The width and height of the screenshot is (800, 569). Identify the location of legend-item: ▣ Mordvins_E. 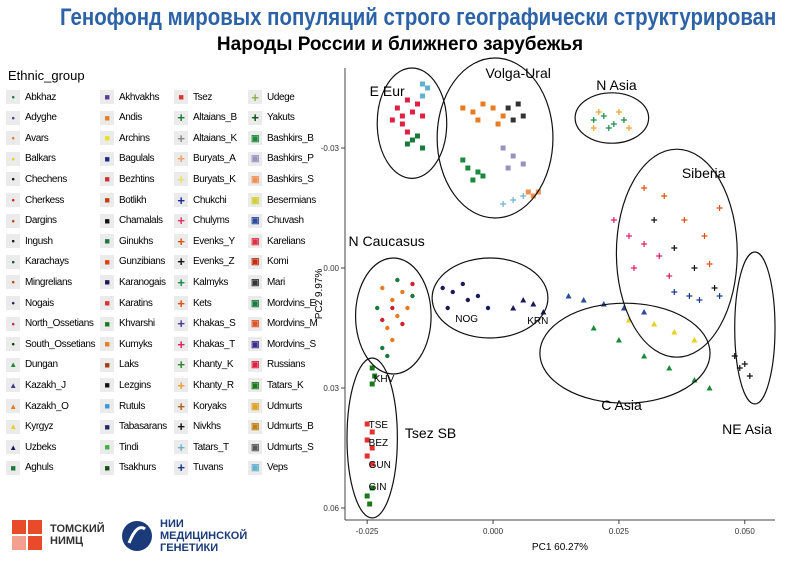
(282, 303).